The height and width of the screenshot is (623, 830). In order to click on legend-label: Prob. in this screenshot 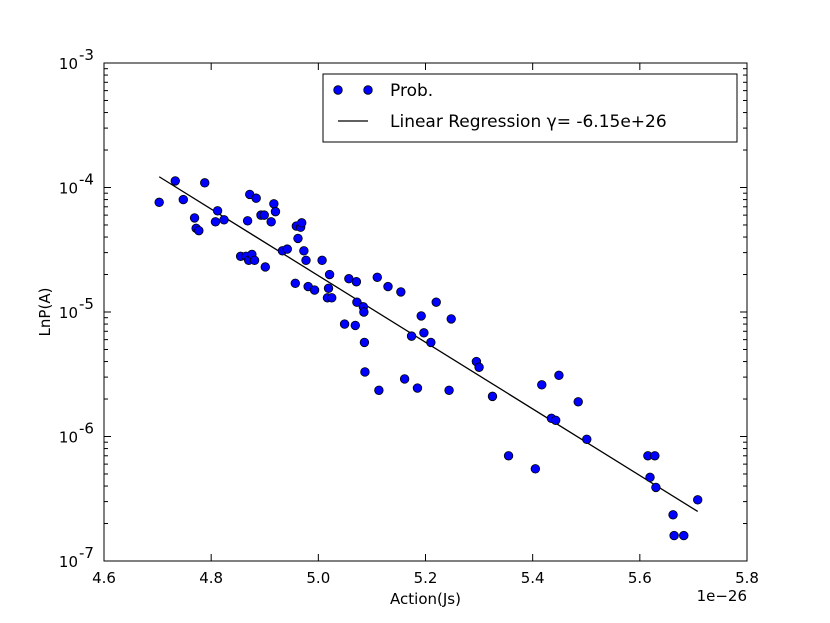, I will do `click(411, 91)`.